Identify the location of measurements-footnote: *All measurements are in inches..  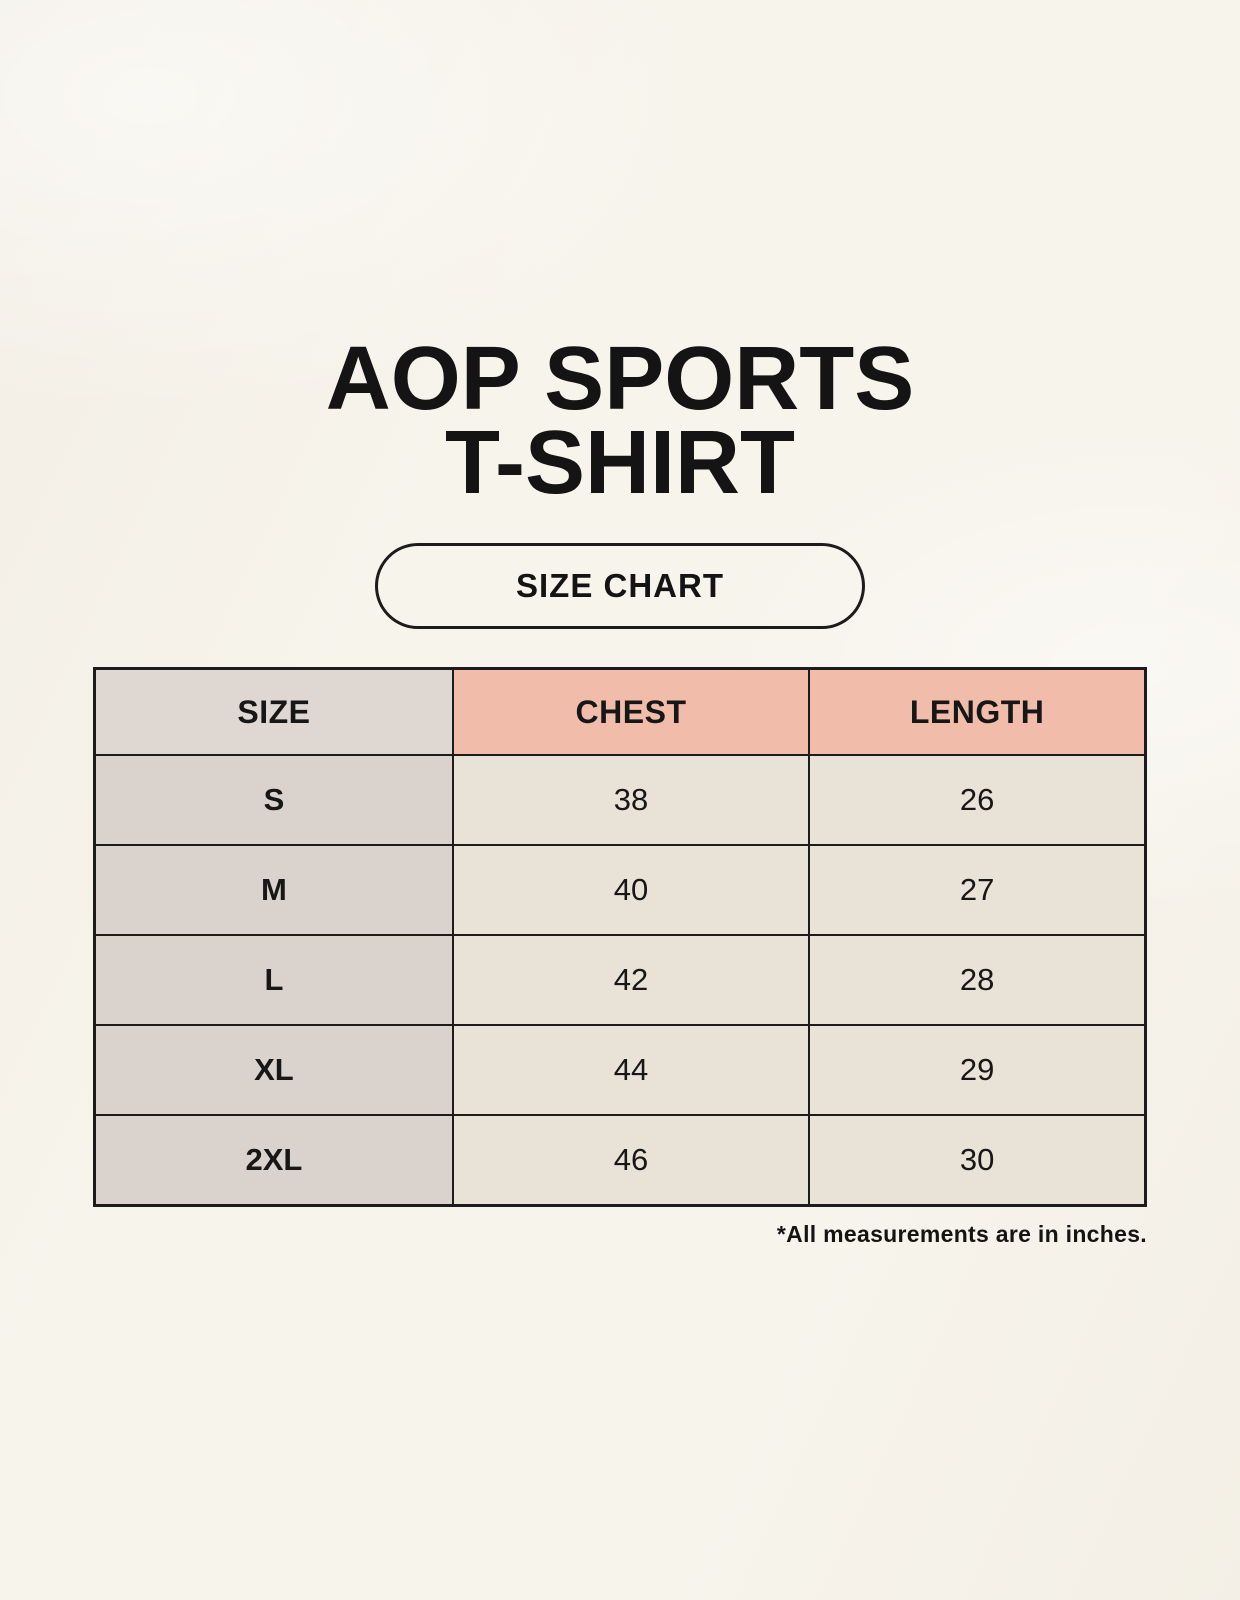
(961, 1234).